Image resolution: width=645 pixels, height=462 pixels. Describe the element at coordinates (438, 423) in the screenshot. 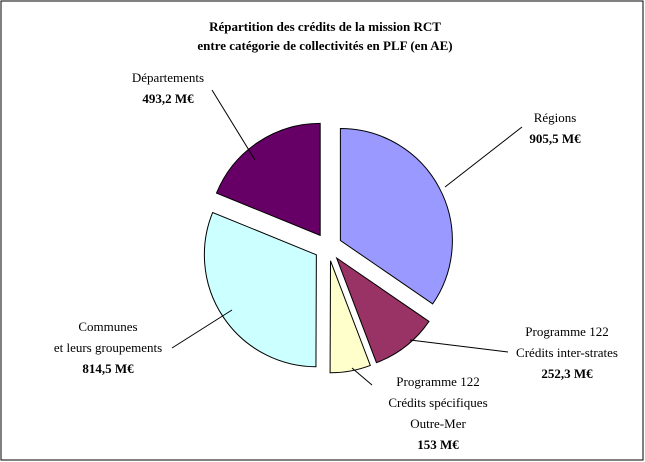

I see `slice-label: Outre-Mer` at that location.